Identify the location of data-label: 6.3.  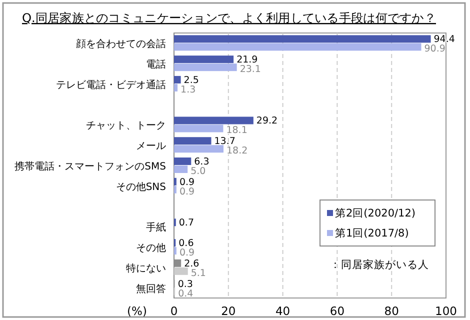
(202, 162).